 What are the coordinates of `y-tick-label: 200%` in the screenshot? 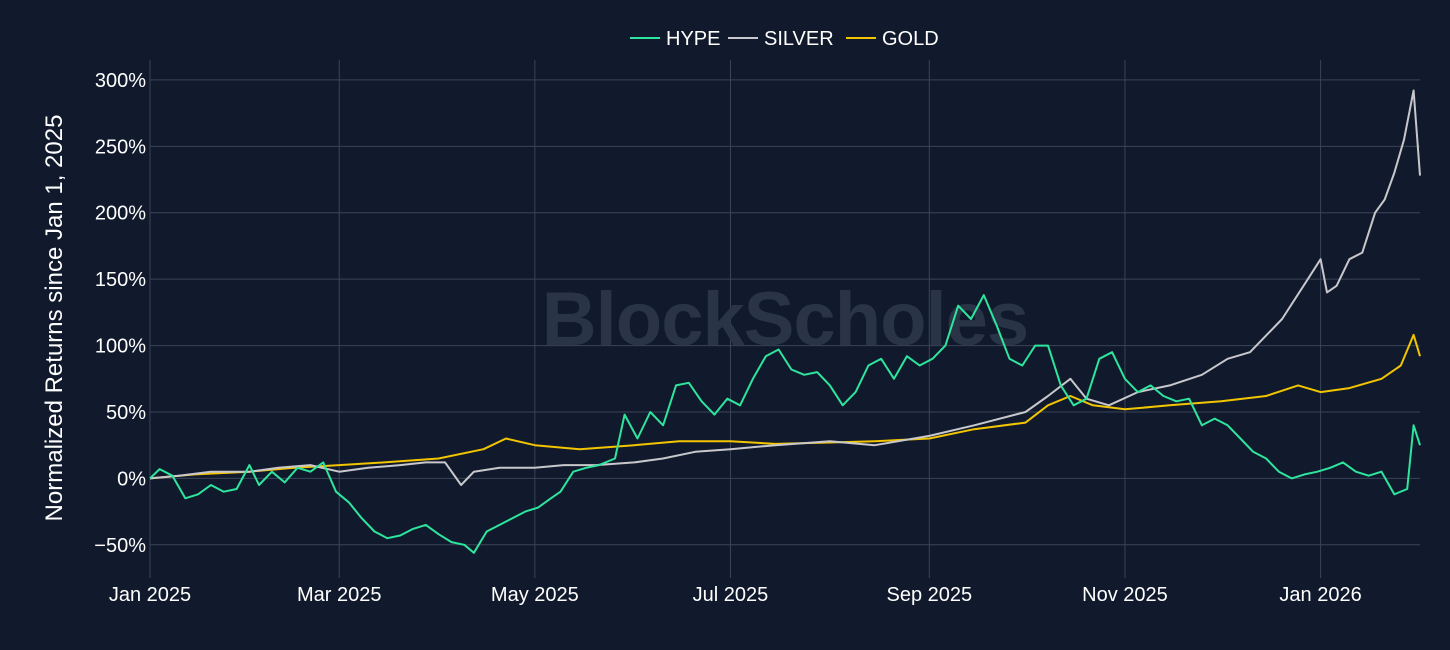 It's located at (120, 214).